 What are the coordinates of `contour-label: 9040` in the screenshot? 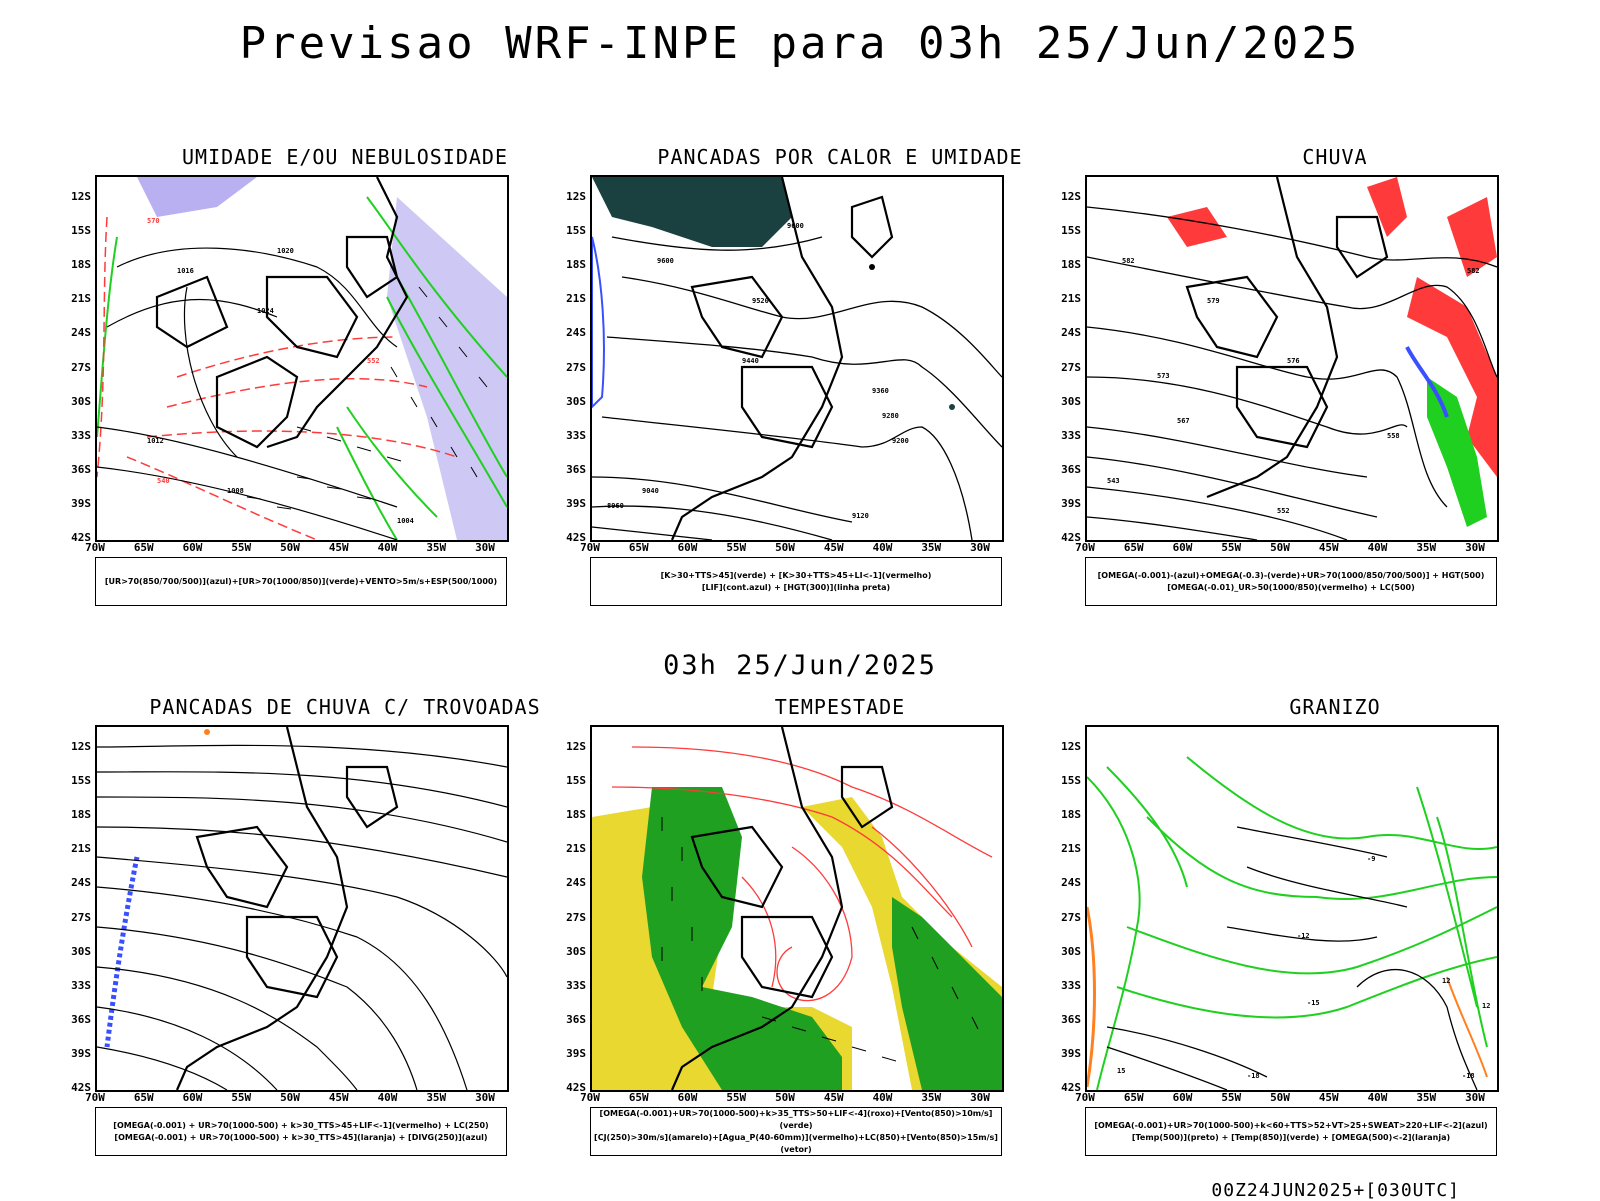 It's located at (650, 491).